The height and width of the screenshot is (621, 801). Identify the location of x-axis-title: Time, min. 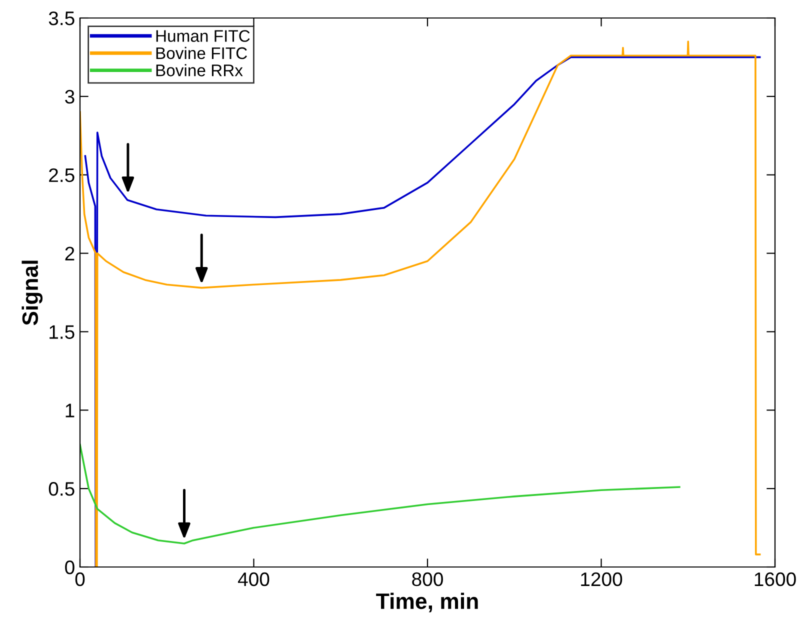
(427, 602).